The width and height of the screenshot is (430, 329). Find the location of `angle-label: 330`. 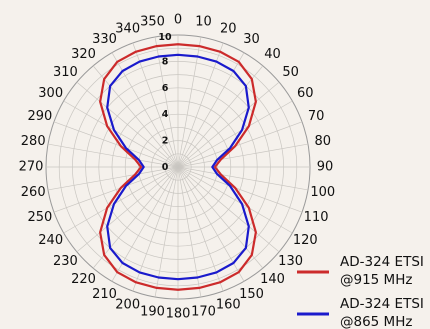

angle-label: 330 is located at coordinates (104, 39).